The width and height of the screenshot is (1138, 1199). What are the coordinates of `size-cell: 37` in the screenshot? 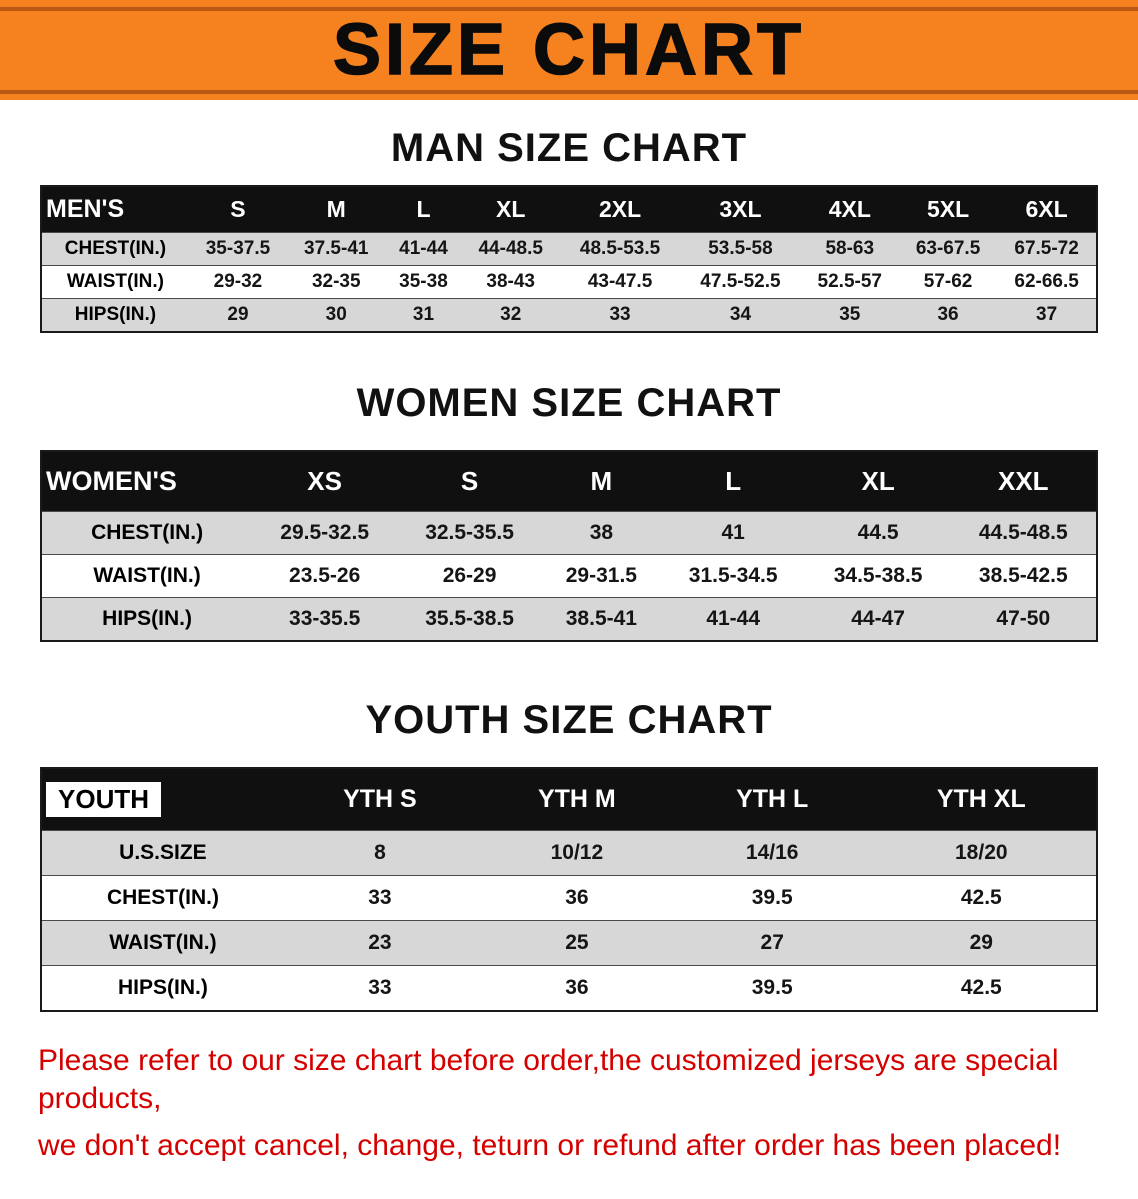 It's located at (1047, 315).